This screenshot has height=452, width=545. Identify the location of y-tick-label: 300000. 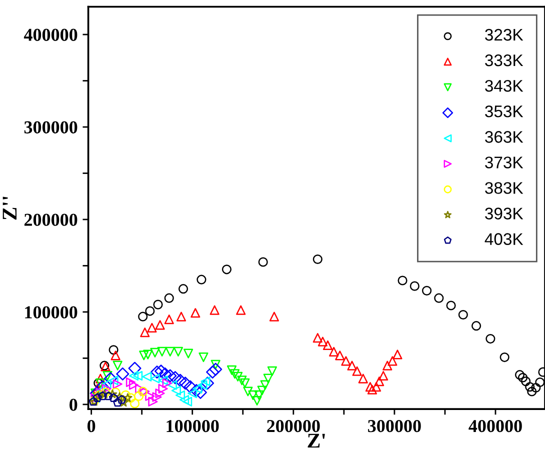
(51, 127).